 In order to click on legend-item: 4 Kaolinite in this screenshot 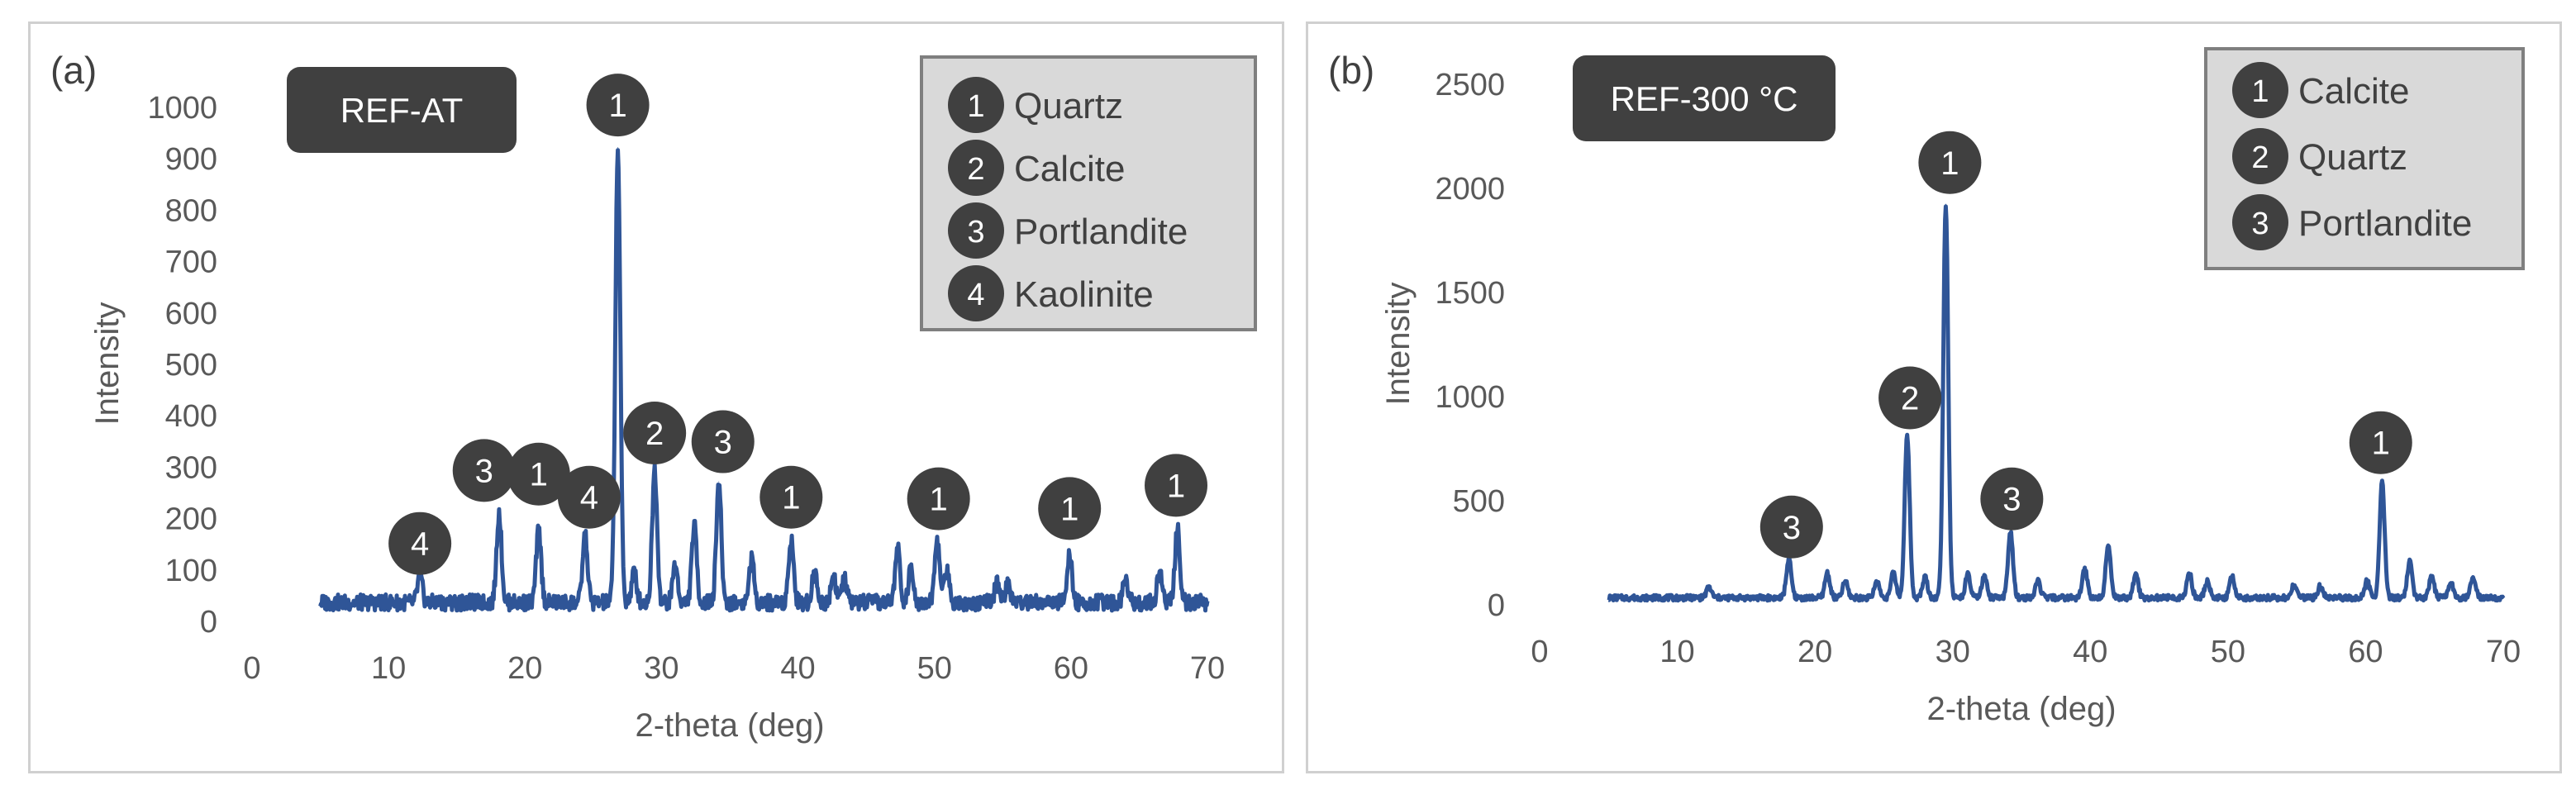, I will do `click(1051, 293)`.